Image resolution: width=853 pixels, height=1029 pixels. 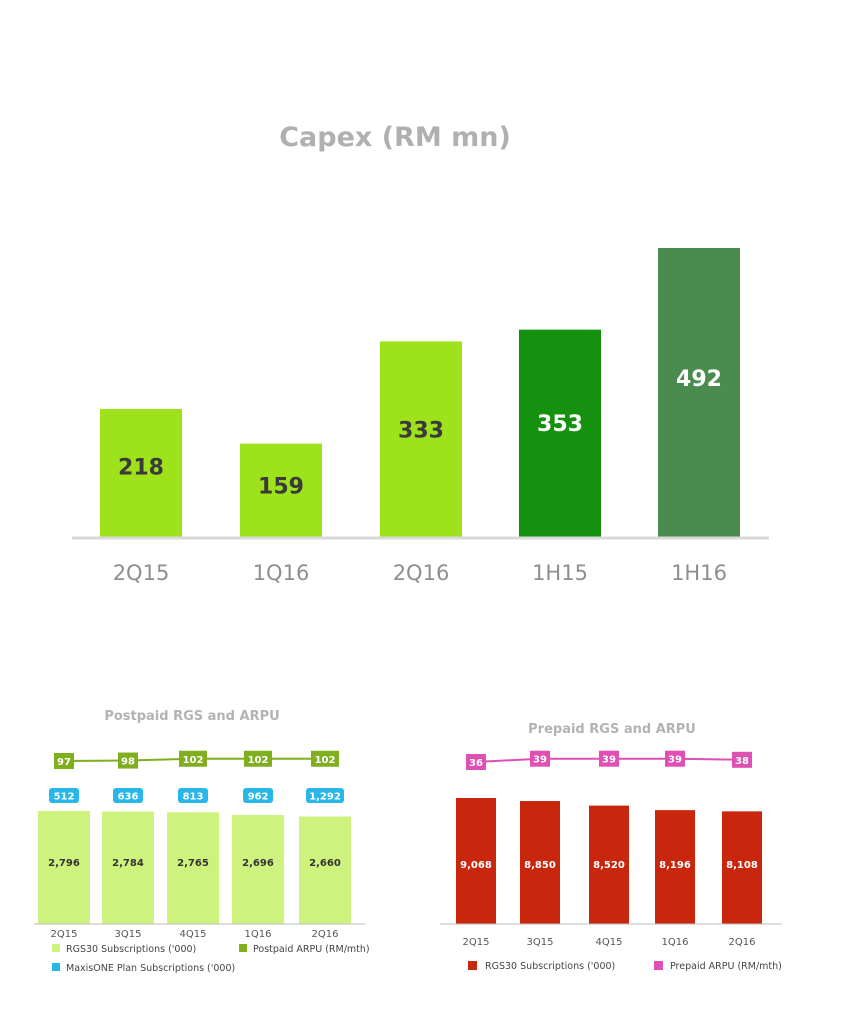 I want to click on postpaid-maxisone-label-4q15: 813, so click(x=193, y=797).